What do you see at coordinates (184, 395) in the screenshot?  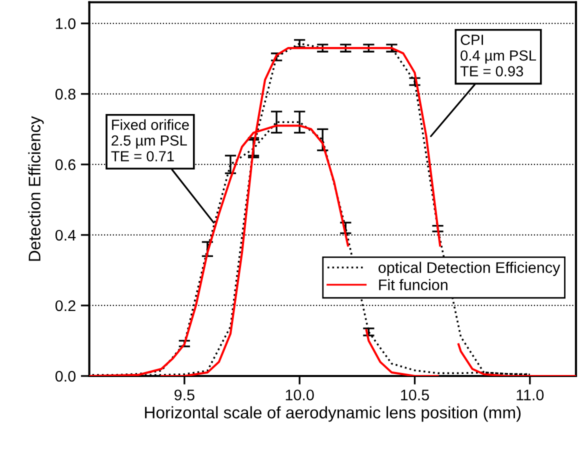 I see `x-tick-label: 9.5` at bounding box center [184, 395].